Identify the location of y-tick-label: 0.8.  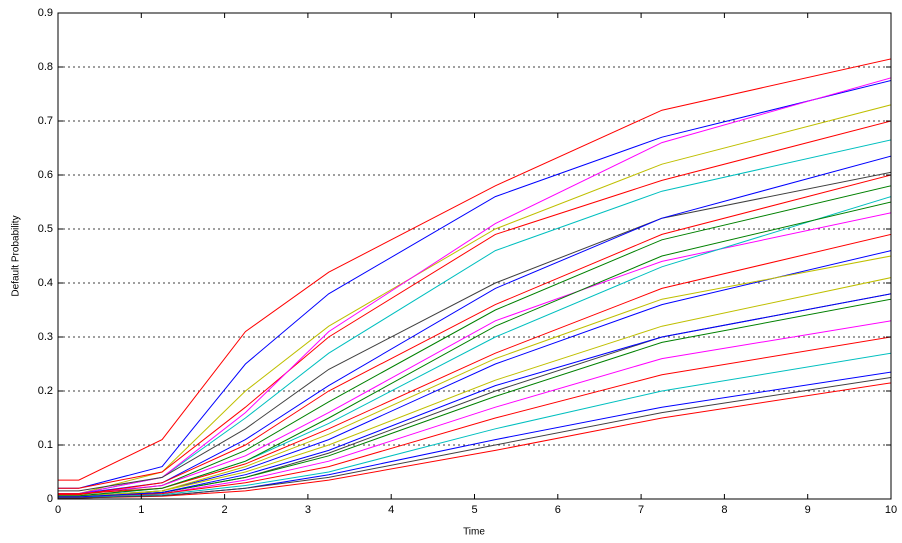
(45, 67).